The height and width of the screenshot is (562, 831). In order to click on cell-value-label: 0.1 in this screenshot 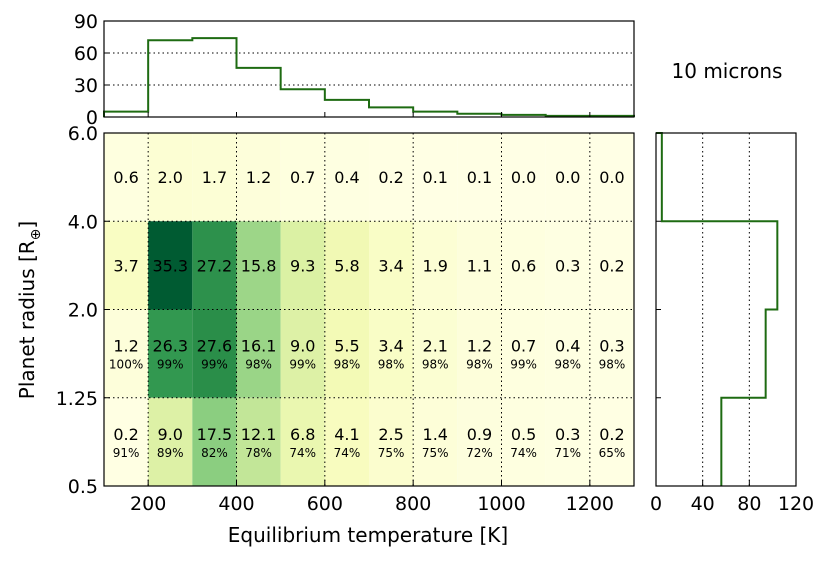, I will do `click(435, 177)`.